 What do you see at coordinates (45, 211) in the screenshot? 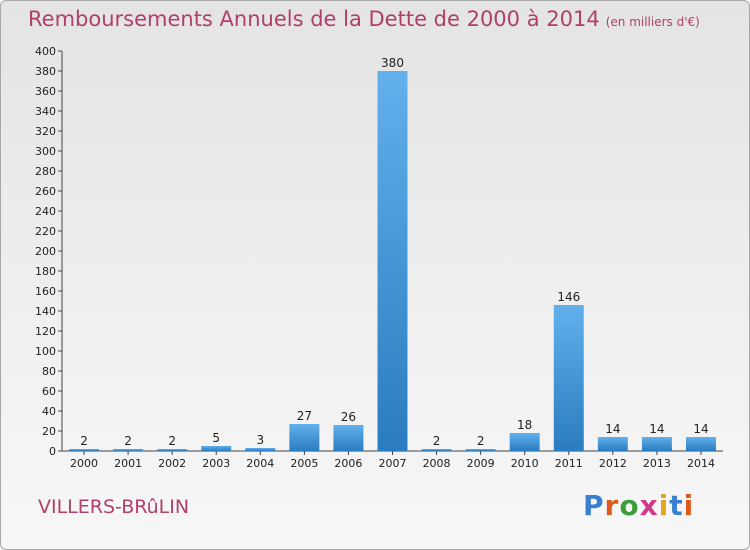
I see `y-tick-label: 240` at bounding box center [45, 211].